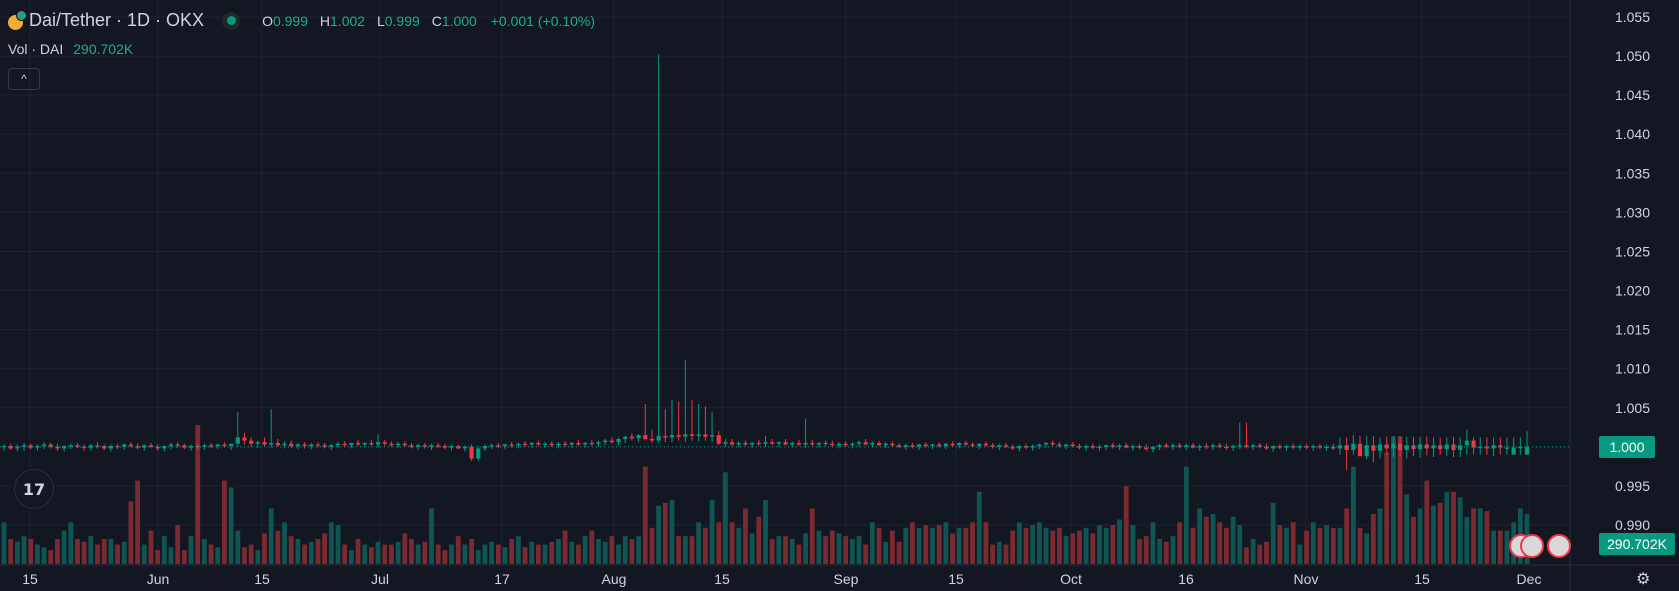 The width and height of the screenshot is (1679, 591). Describe the element at coordinates (1643, 579) in the screenshot. I see `chart-settings-icon: ⚙` at that location.